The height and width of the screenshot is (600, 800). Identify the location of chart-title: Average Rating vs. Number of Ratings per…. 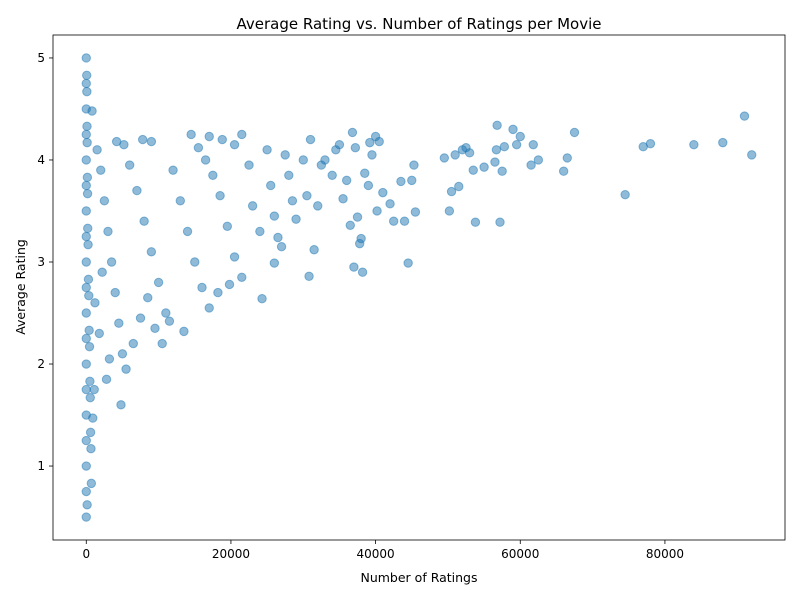
(419, 24).